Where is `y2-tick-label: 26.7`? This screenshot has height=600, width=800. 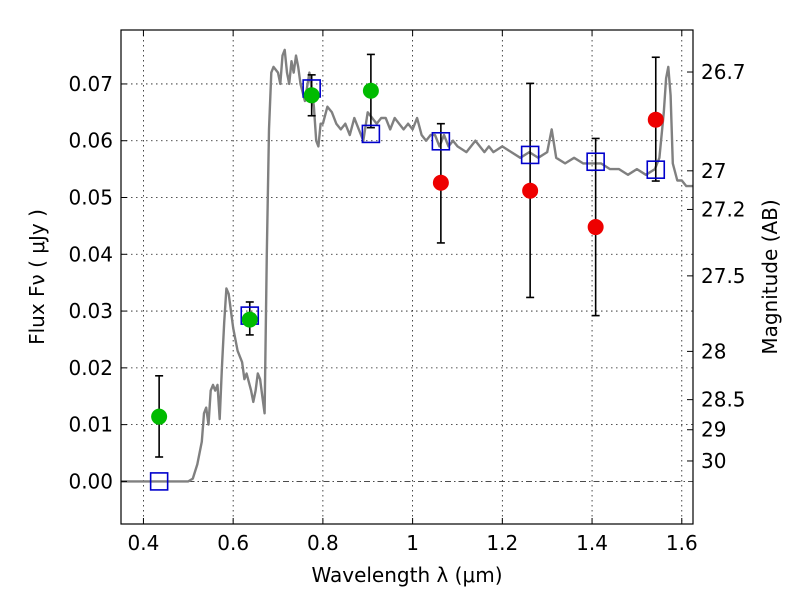
y2-tick-label: 26.7 is located at coordinates (723, 72).